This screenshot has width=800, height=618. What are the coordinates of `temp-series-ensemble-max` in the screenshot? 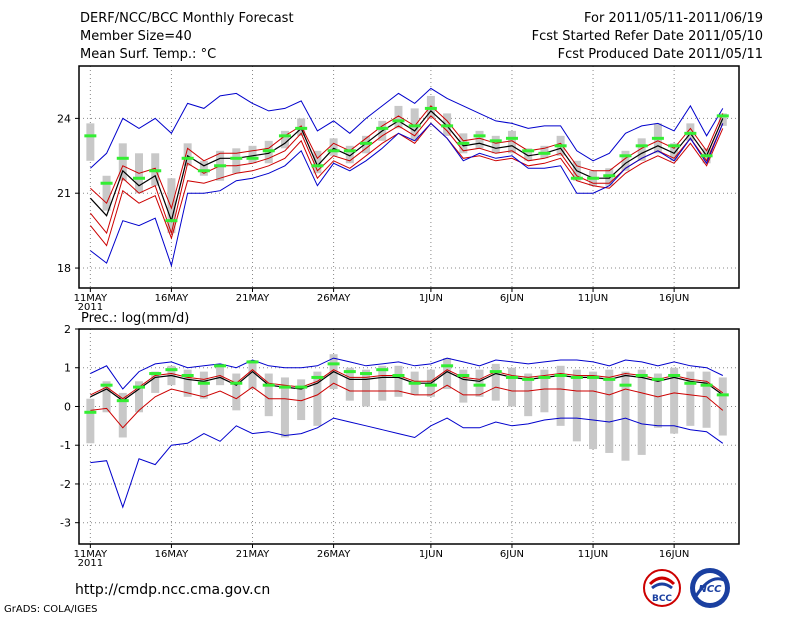 It's located at (407, 128).